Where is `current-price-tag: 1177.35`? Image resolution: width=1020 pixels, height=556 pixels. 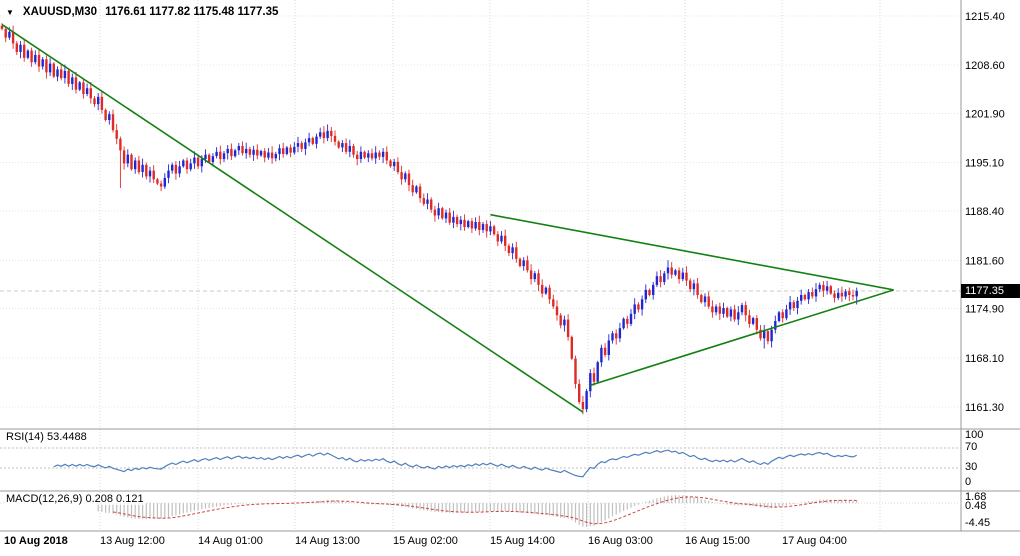 current-price-tag: 1177.35 is located at coordinates (990, 291).